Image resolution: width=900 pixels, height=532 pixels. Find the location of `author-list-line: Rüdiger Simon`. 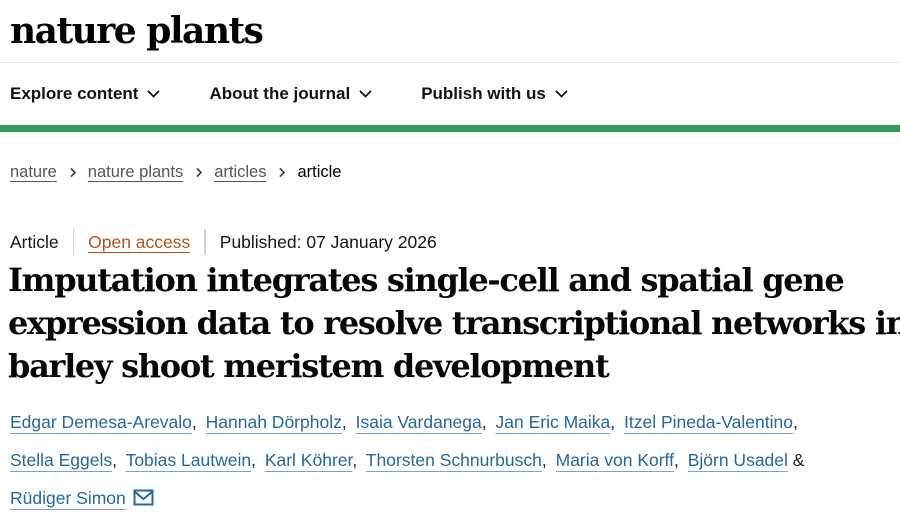

author-list-line: Rüdiger Simon is located at coordinates (450, 498).